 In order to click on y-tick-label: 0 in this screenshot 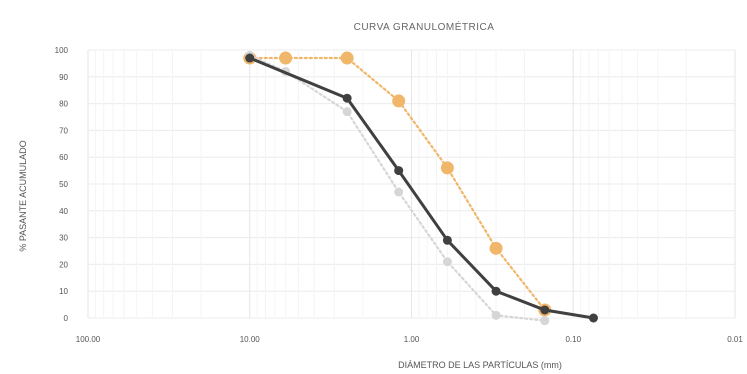, I will do `click(66, 318)`.